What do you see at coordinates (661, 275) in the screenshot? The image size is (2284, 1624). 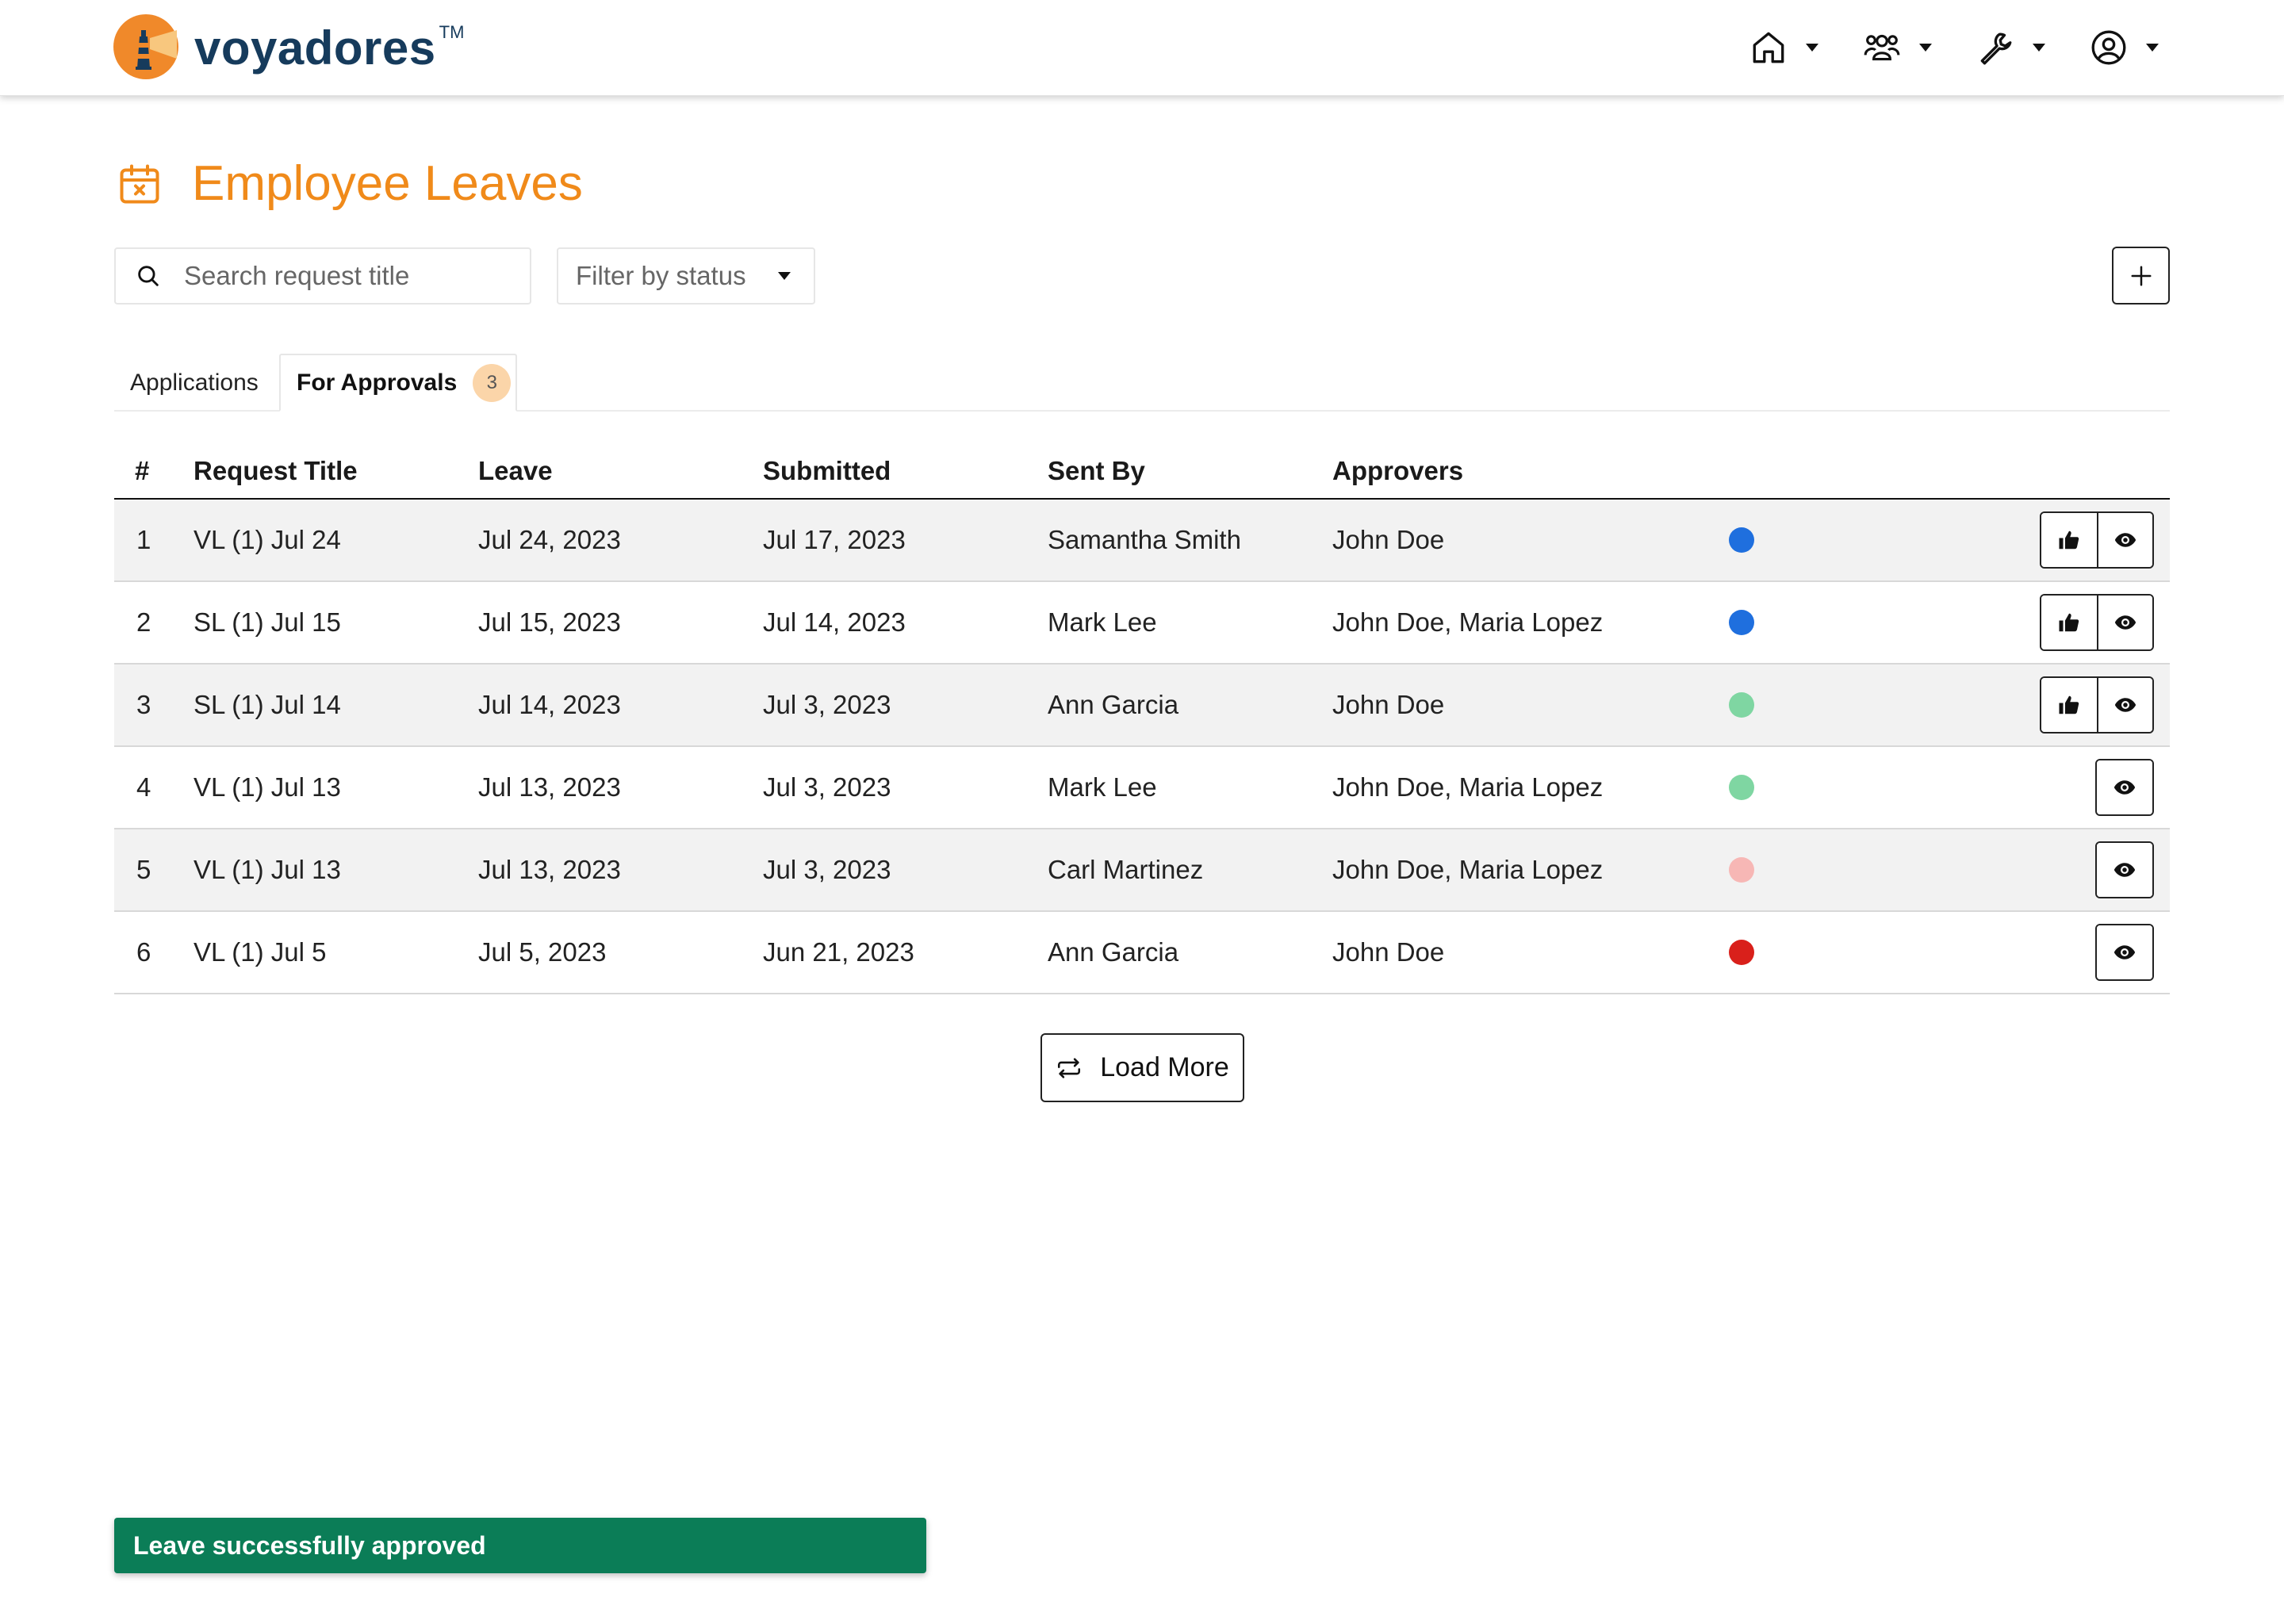 I see `filter-label: Filter by status` at bounding box center [661, 275].